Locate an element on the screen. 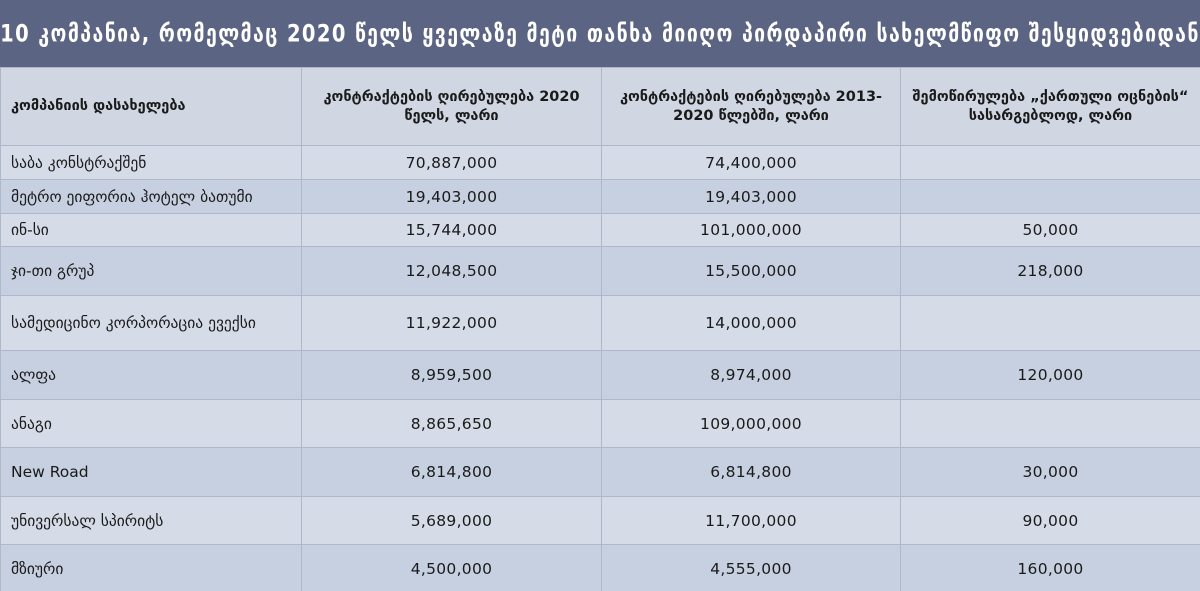  value-2020: 15,744,000 is located at coordinates (451, 230).